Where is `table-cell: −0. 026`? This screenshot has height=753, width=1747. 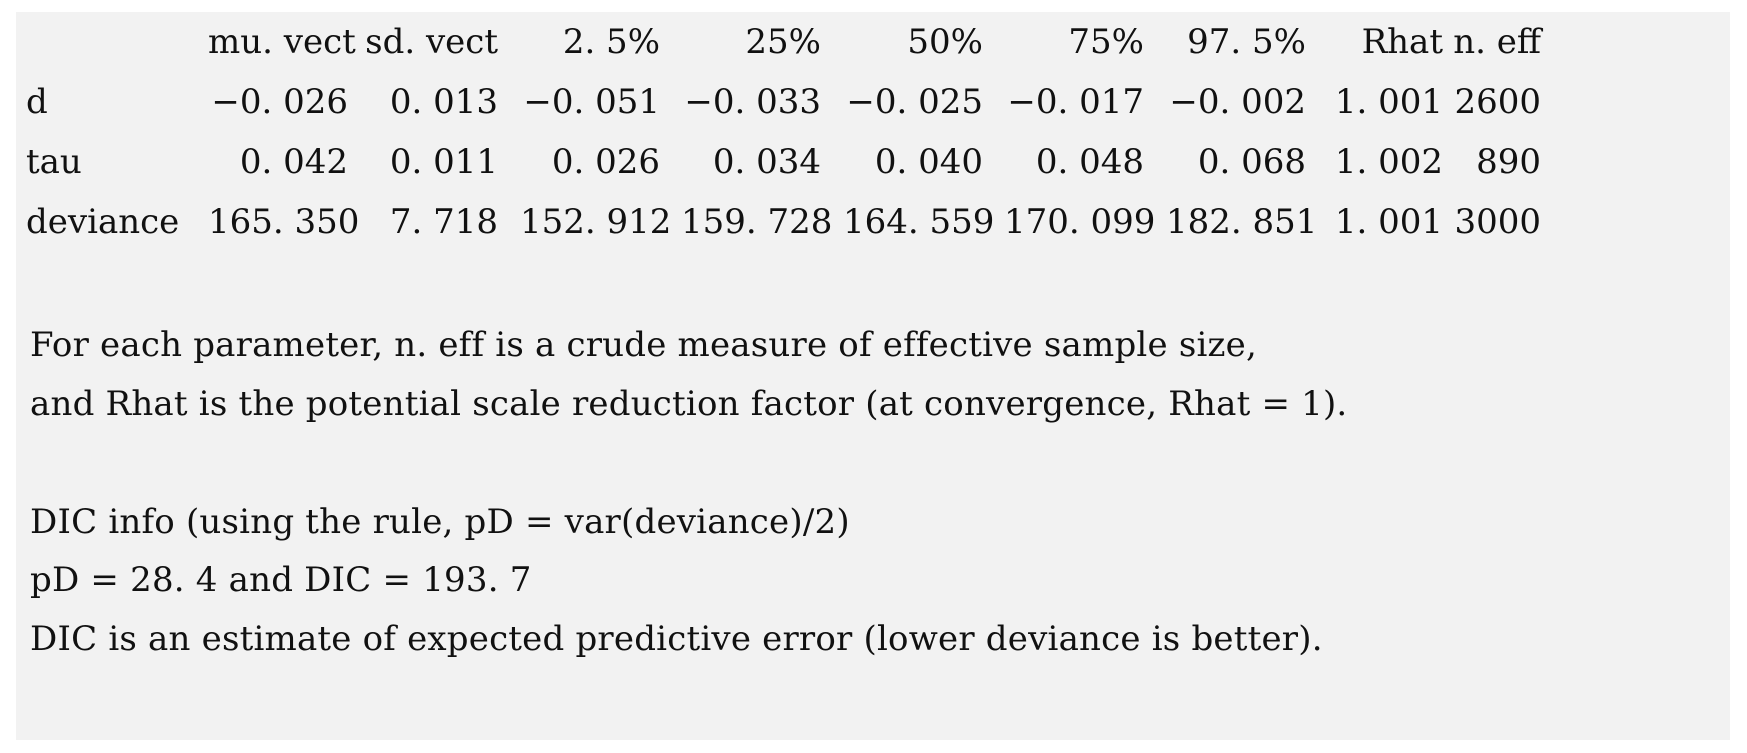
table-cell: −0. 026 is located at coordinates (279, 102).